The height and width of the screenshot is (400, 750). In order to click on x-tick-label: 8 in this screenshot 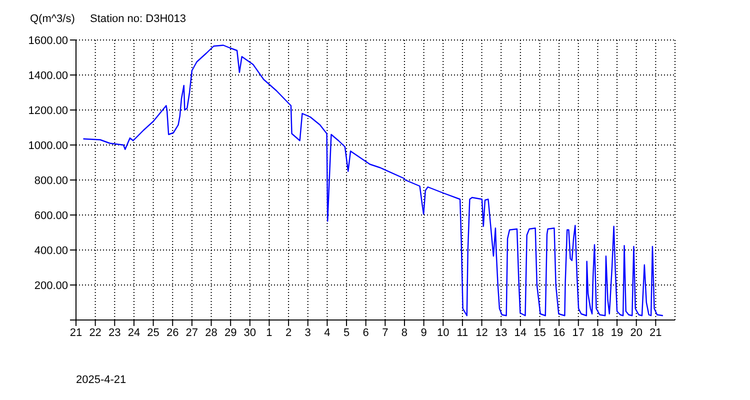, I will do `click(404, 332)`.